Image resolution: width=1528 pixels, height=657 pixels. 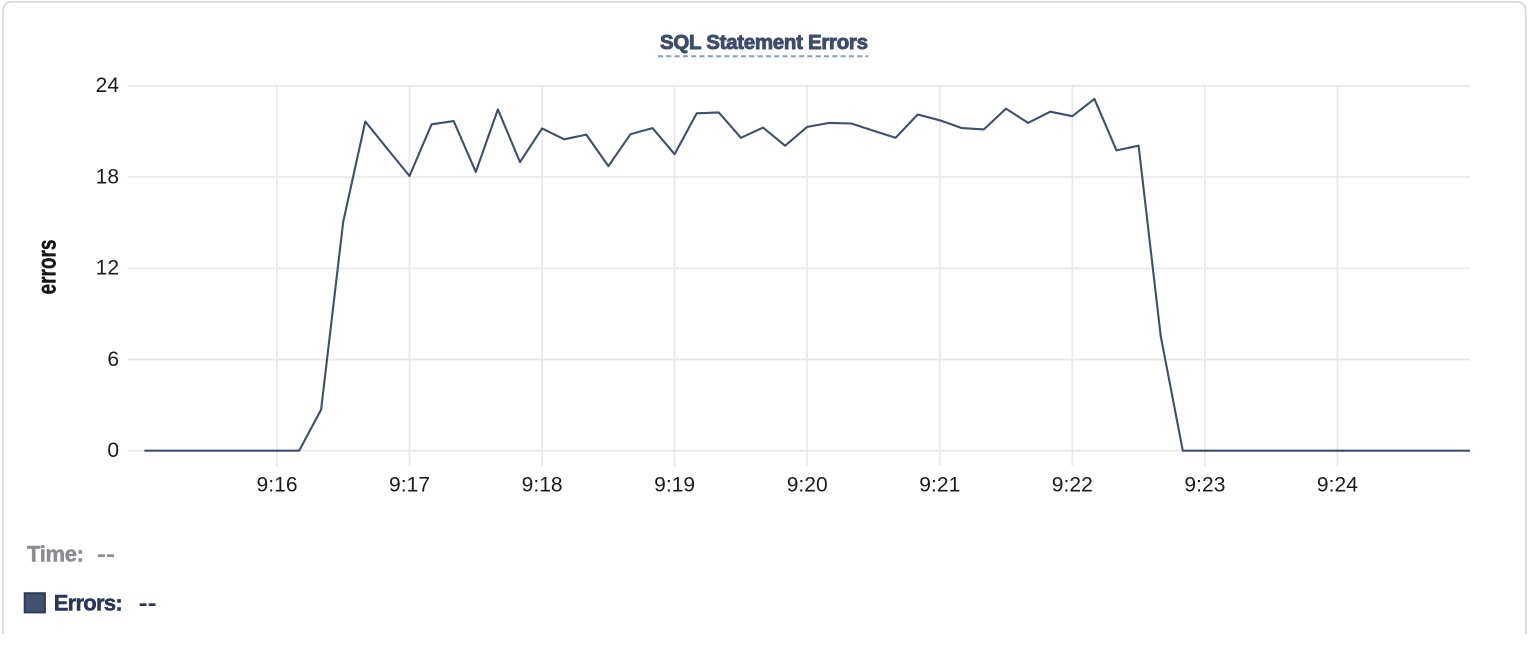 What do you see at coordinates (807, 484) in the screenshot?
I see `svg-text: 9:20` at bounding box center [807, 484].